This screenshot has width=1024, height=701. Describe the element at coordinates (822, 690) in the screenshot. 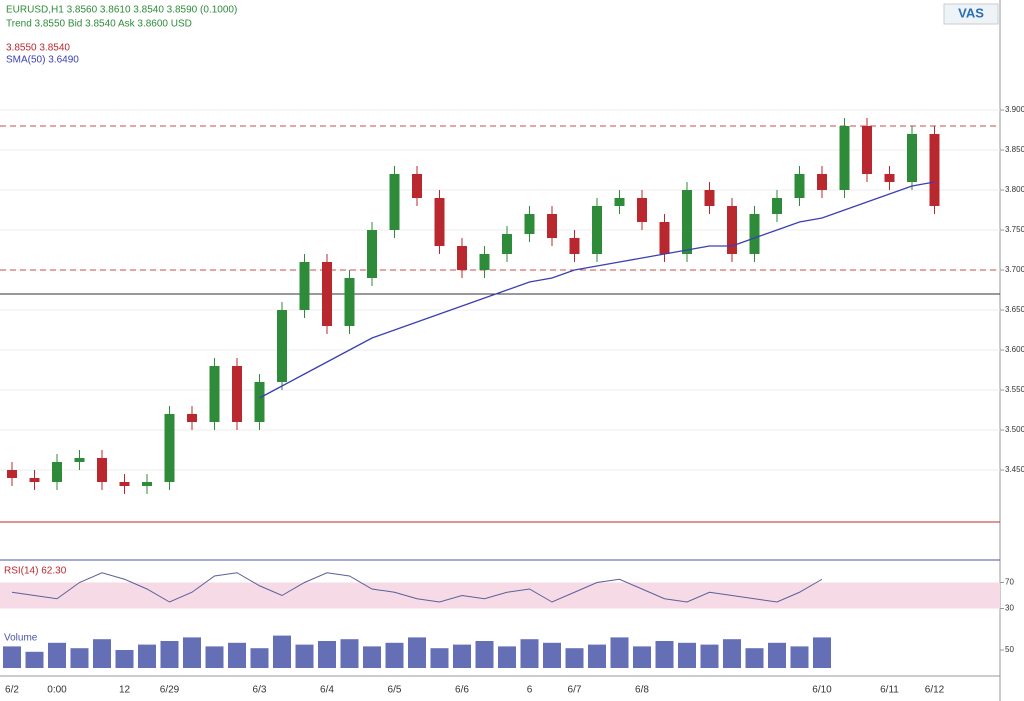

I see `x-tick-label: 6/10` at that location.